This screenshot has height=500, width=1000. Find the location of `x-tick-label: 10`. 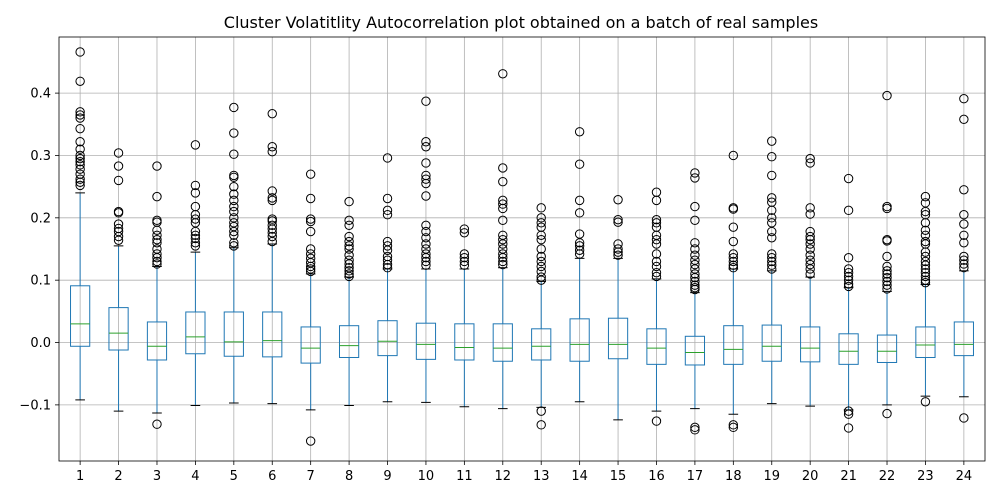

x-tick-label: 10 is located at coordinates (426, 476).